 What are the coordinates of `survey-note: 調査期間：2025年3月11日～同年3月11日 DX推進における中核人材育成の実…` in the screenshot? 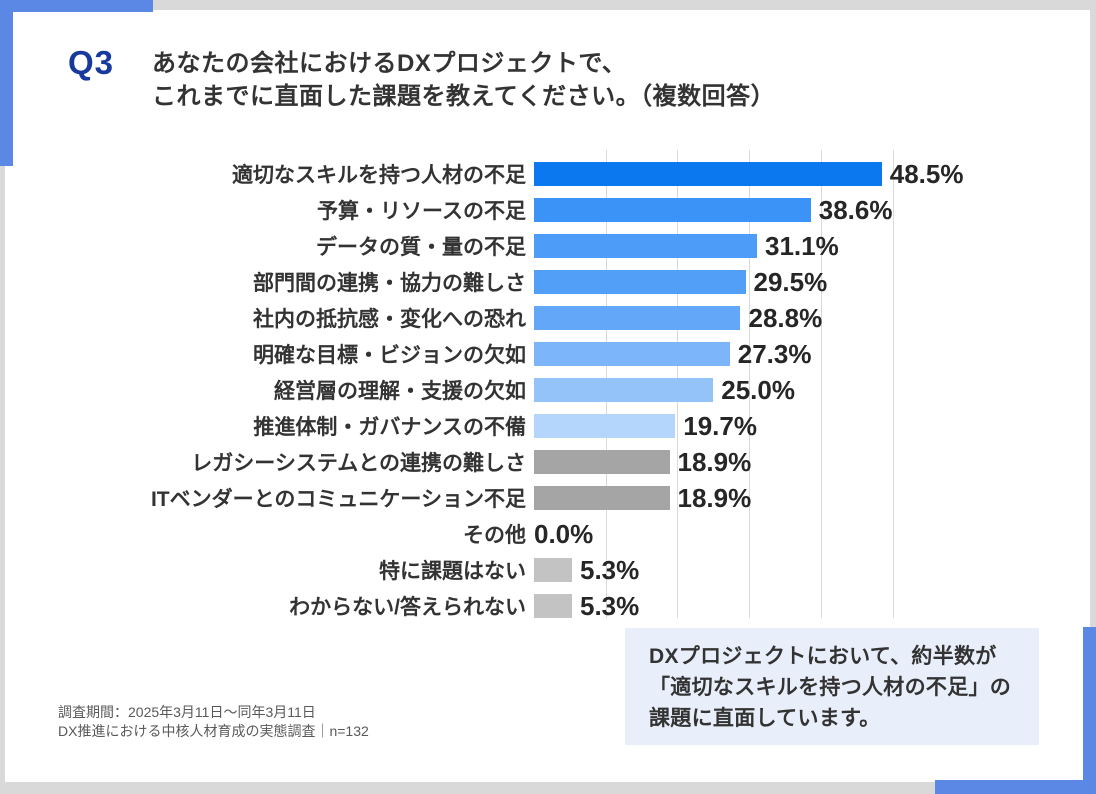 It's located at (213, 722).